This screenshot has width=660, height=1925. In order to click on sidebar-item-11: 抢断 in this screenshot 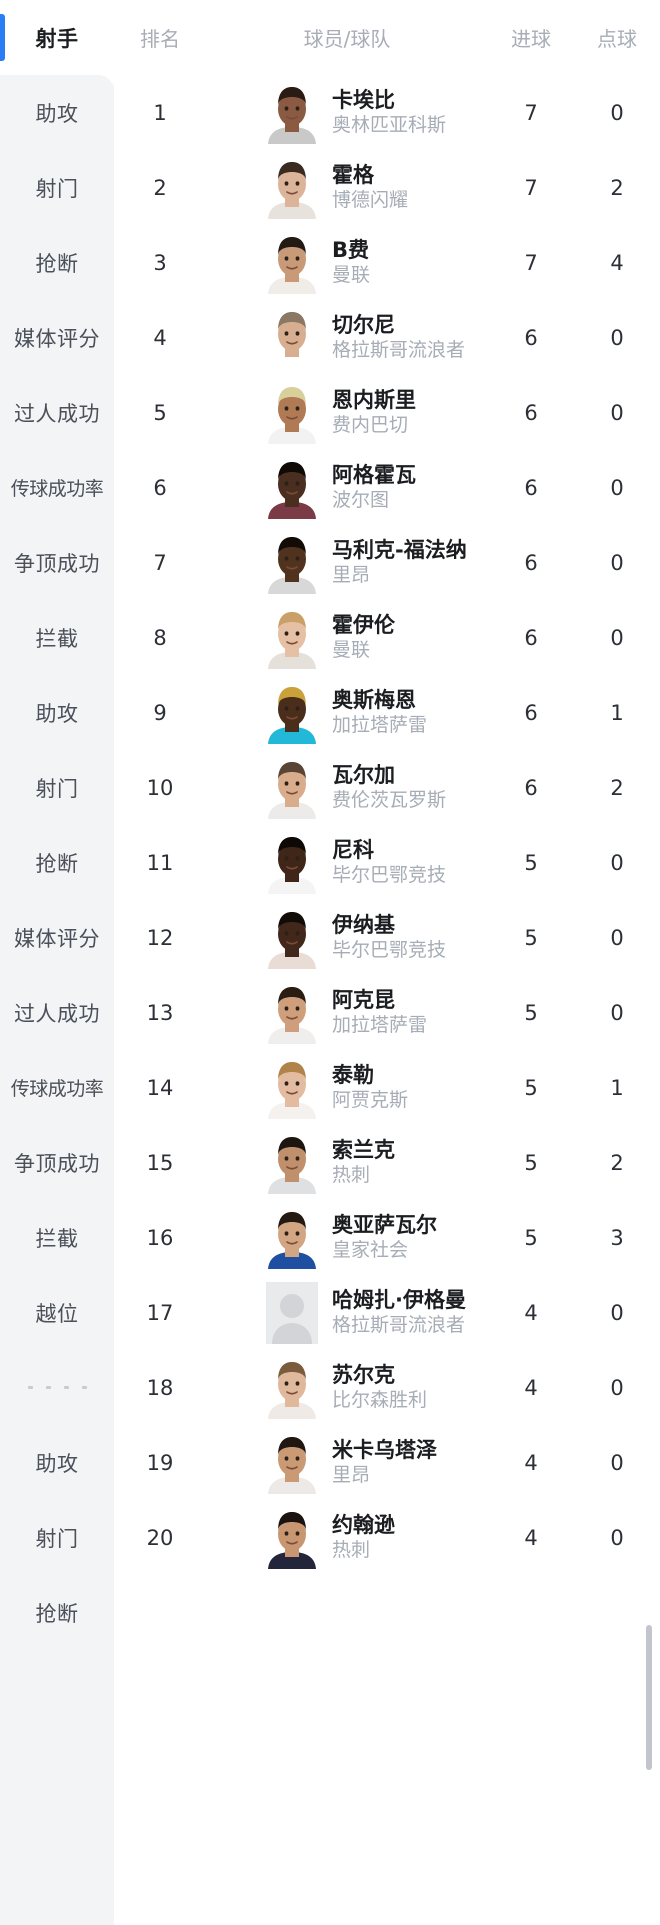, I will do `click(57, 862)`.